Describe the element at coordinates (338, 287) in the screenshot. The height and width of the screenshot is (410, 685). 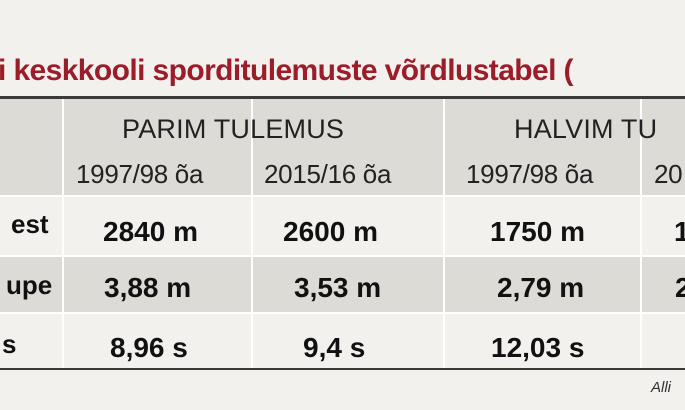
I see `table-cell: 3,53 m` at that location.